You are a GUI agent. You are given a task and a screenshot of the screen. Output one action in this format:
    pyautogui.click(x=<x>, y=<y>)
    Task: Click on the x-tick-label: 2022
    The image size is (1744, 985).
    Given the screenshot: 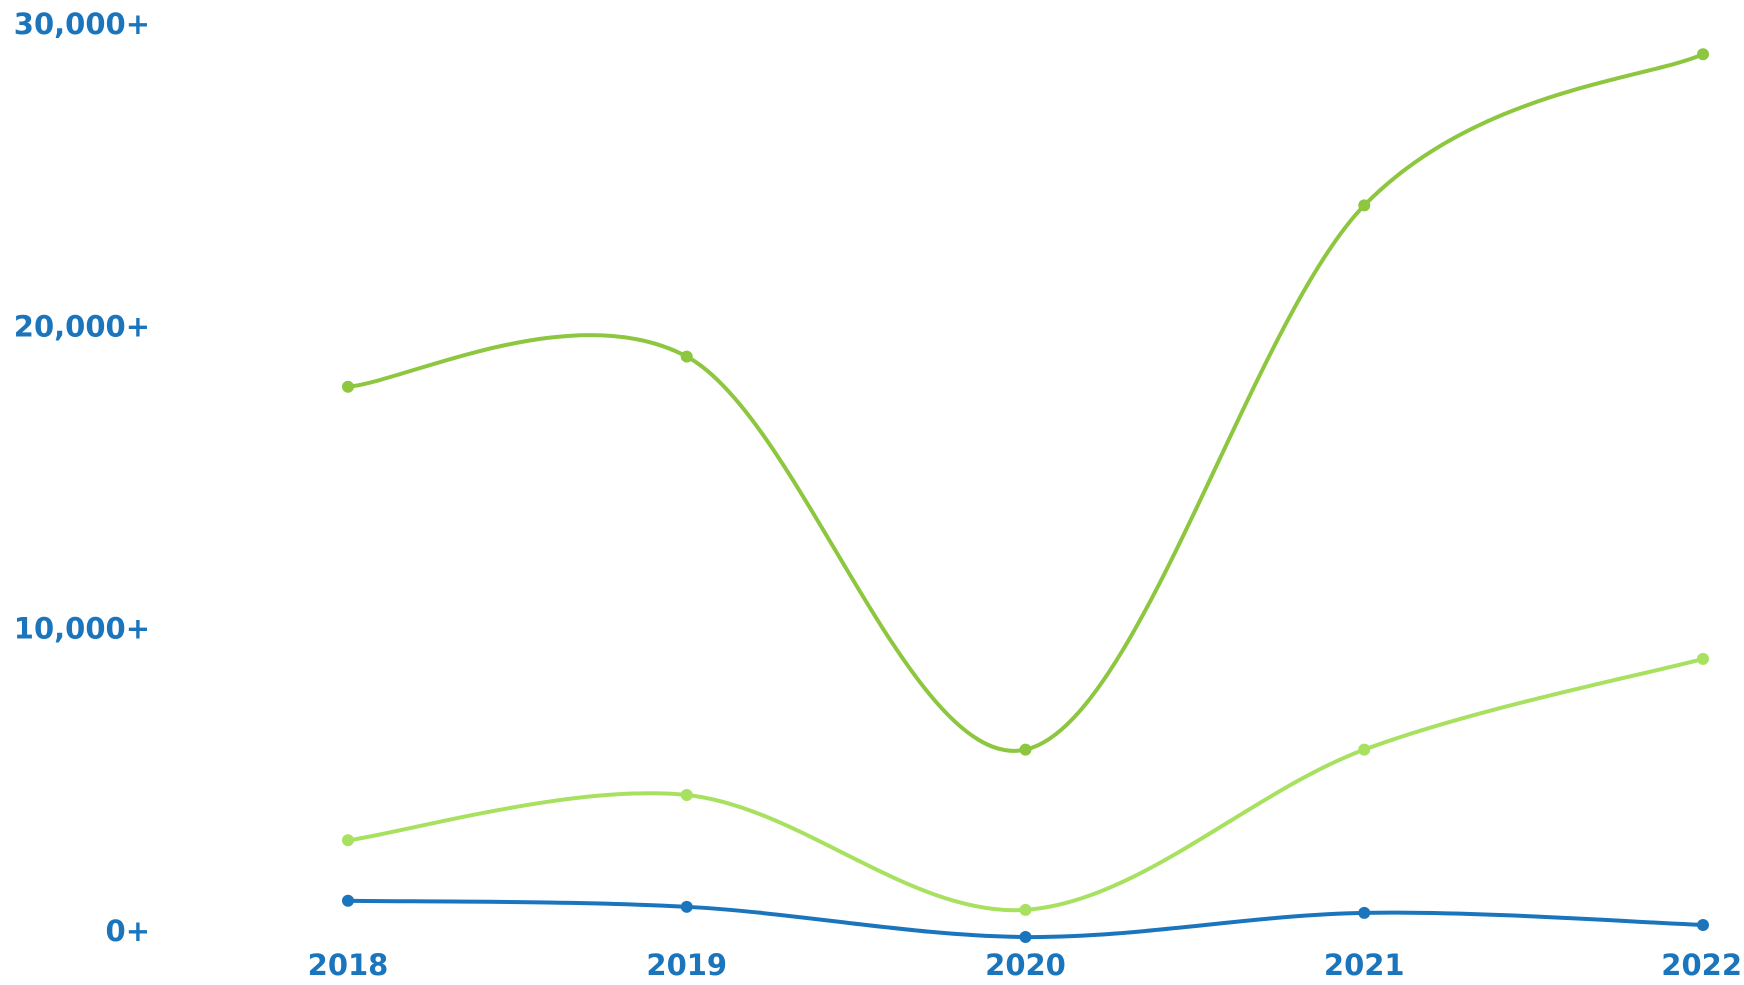 What is the action you would take?
    pyautogui.click(x=1701, y=965)
    